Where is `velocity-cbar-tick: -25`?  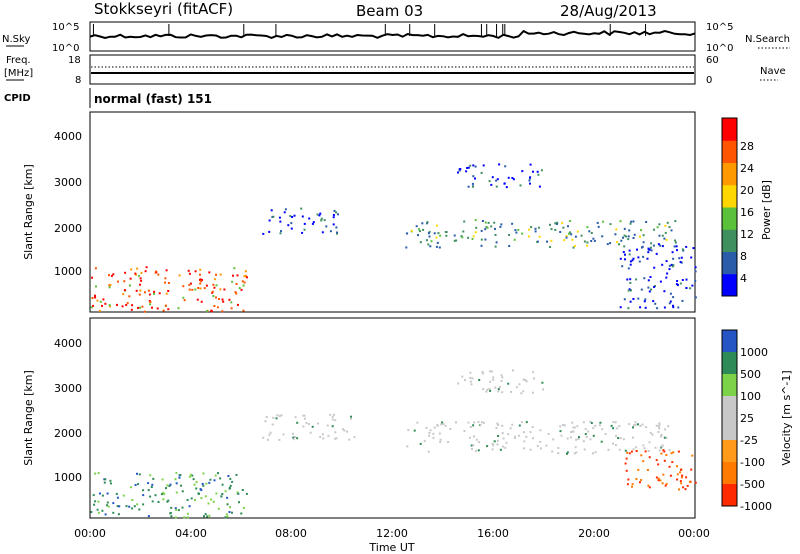
velocity-cbar-tick: -25 is located at coordinates (749, 440).